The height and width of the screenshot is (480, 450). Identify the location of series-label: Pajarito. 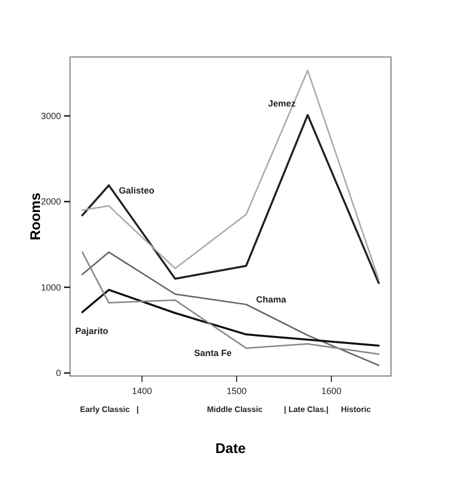
(92, 331).